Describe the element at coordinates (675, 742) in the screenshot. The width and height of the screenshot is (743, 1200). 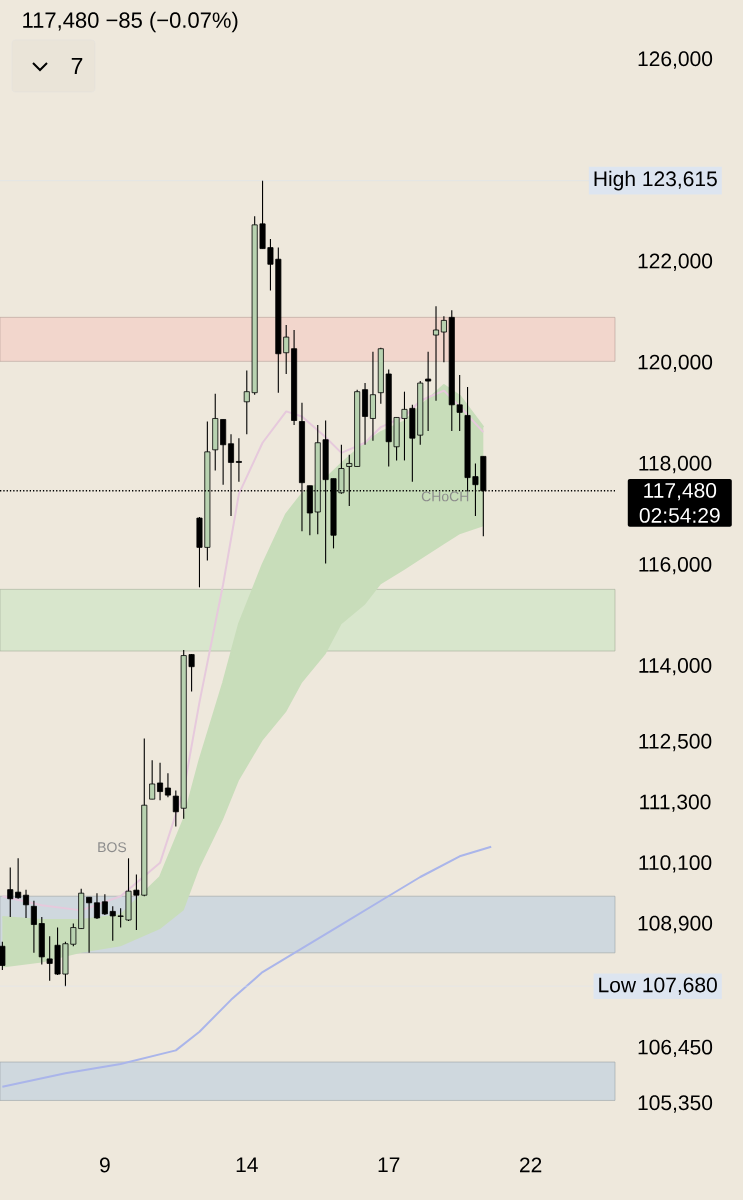
I see `y-tick-label: 112,500` at that location.